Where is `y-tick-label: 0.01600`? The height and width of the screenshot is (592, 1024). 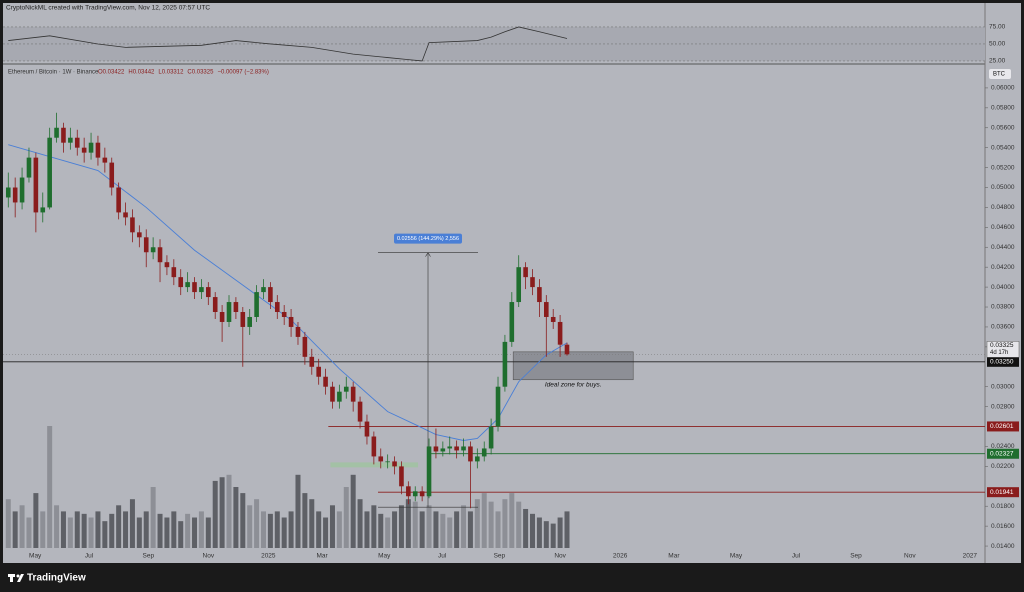 y-tick-label: 0.01600 is located at coordinates (1003, 526).